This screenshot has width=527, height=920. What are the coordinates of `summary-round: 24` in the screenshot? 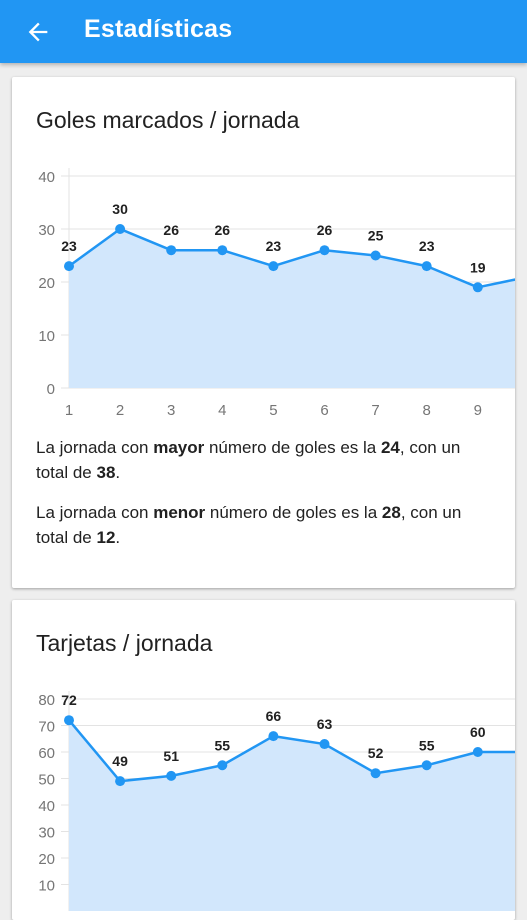 It's located at (390, 447).